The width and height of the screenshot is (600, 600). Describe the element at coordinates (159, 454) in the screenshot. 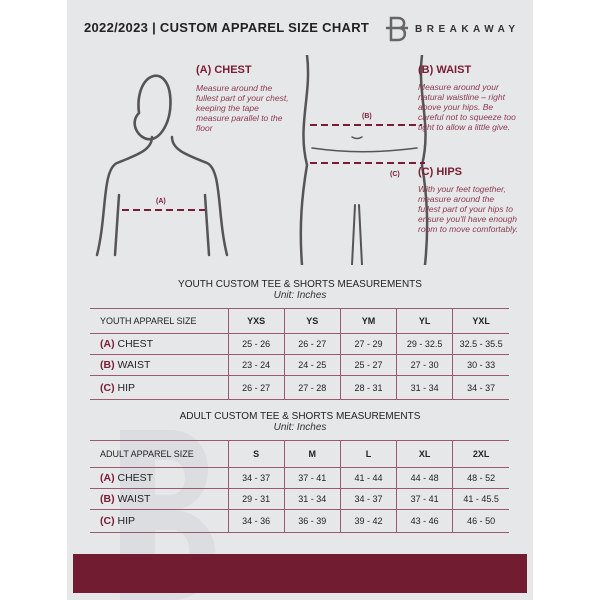

I see `adult-header-label: ADULT APPAREL SIZE` at that location.